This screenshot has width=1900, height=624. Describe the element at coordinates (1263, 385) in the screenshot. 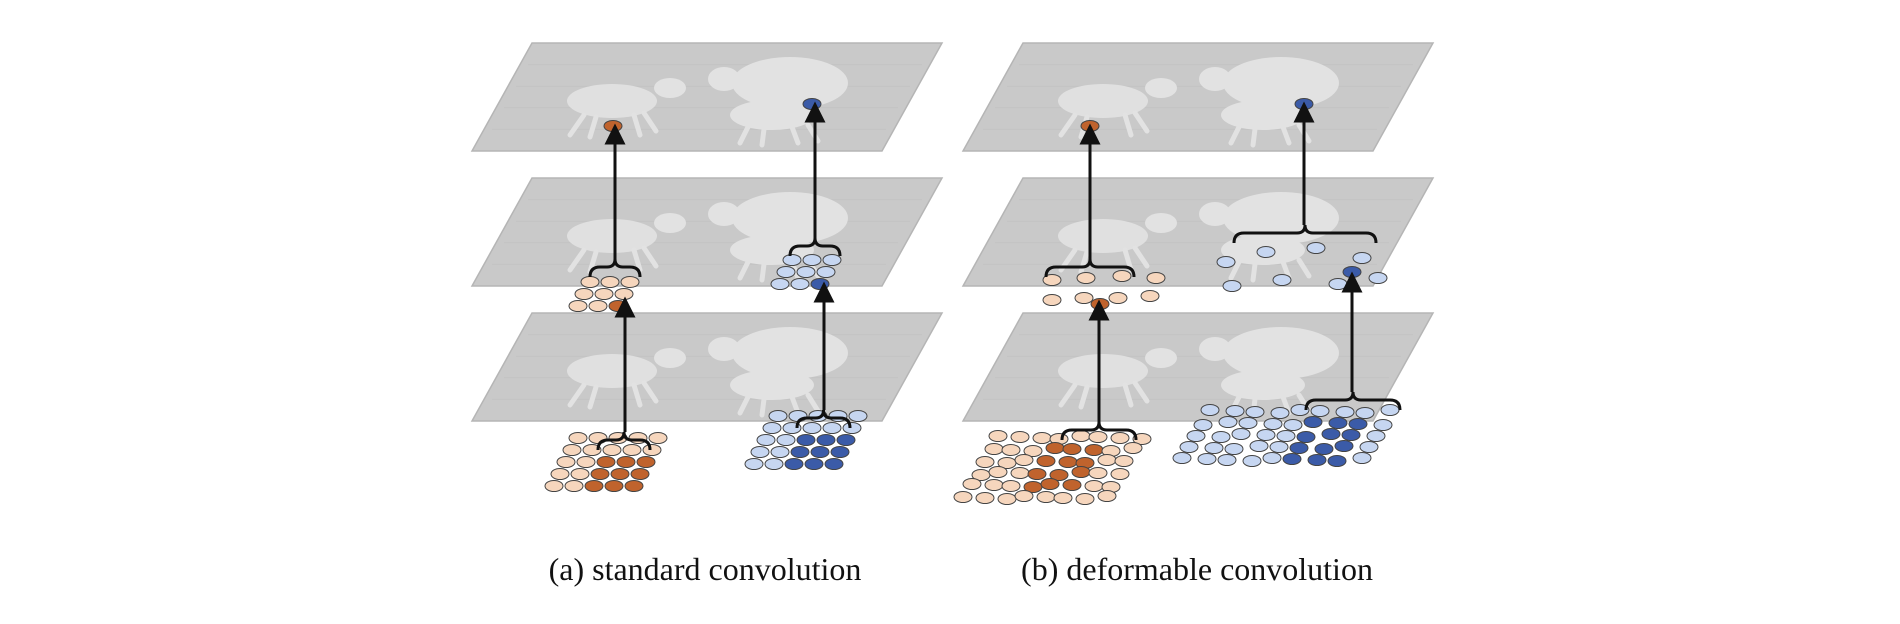

I see `small-lamb-silhouette` at that location.